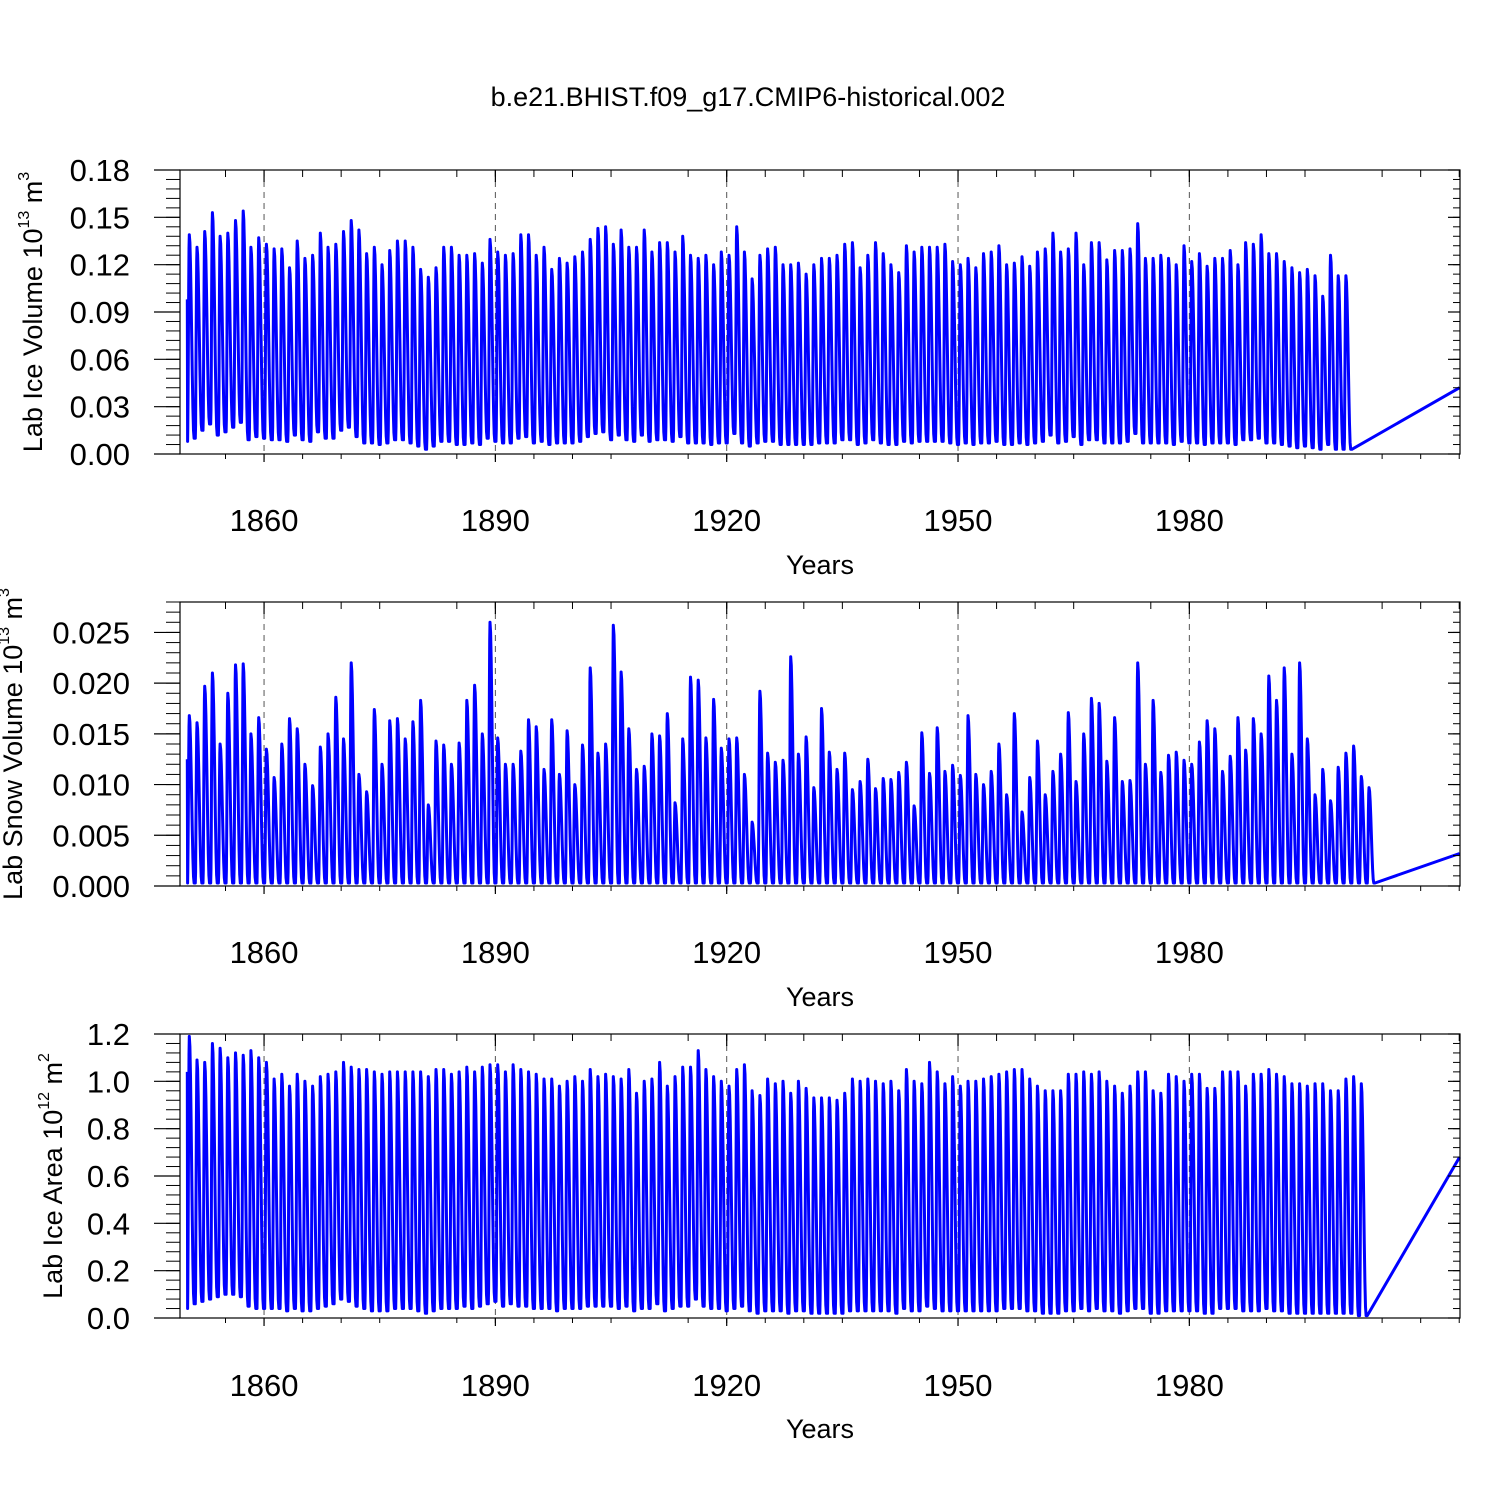 This screenshot has height=1500, width=1500. Describe the element at coordinates (958, 952) in the screenshot. I see `snow-volume-x-tick-label: 1950` at that location.